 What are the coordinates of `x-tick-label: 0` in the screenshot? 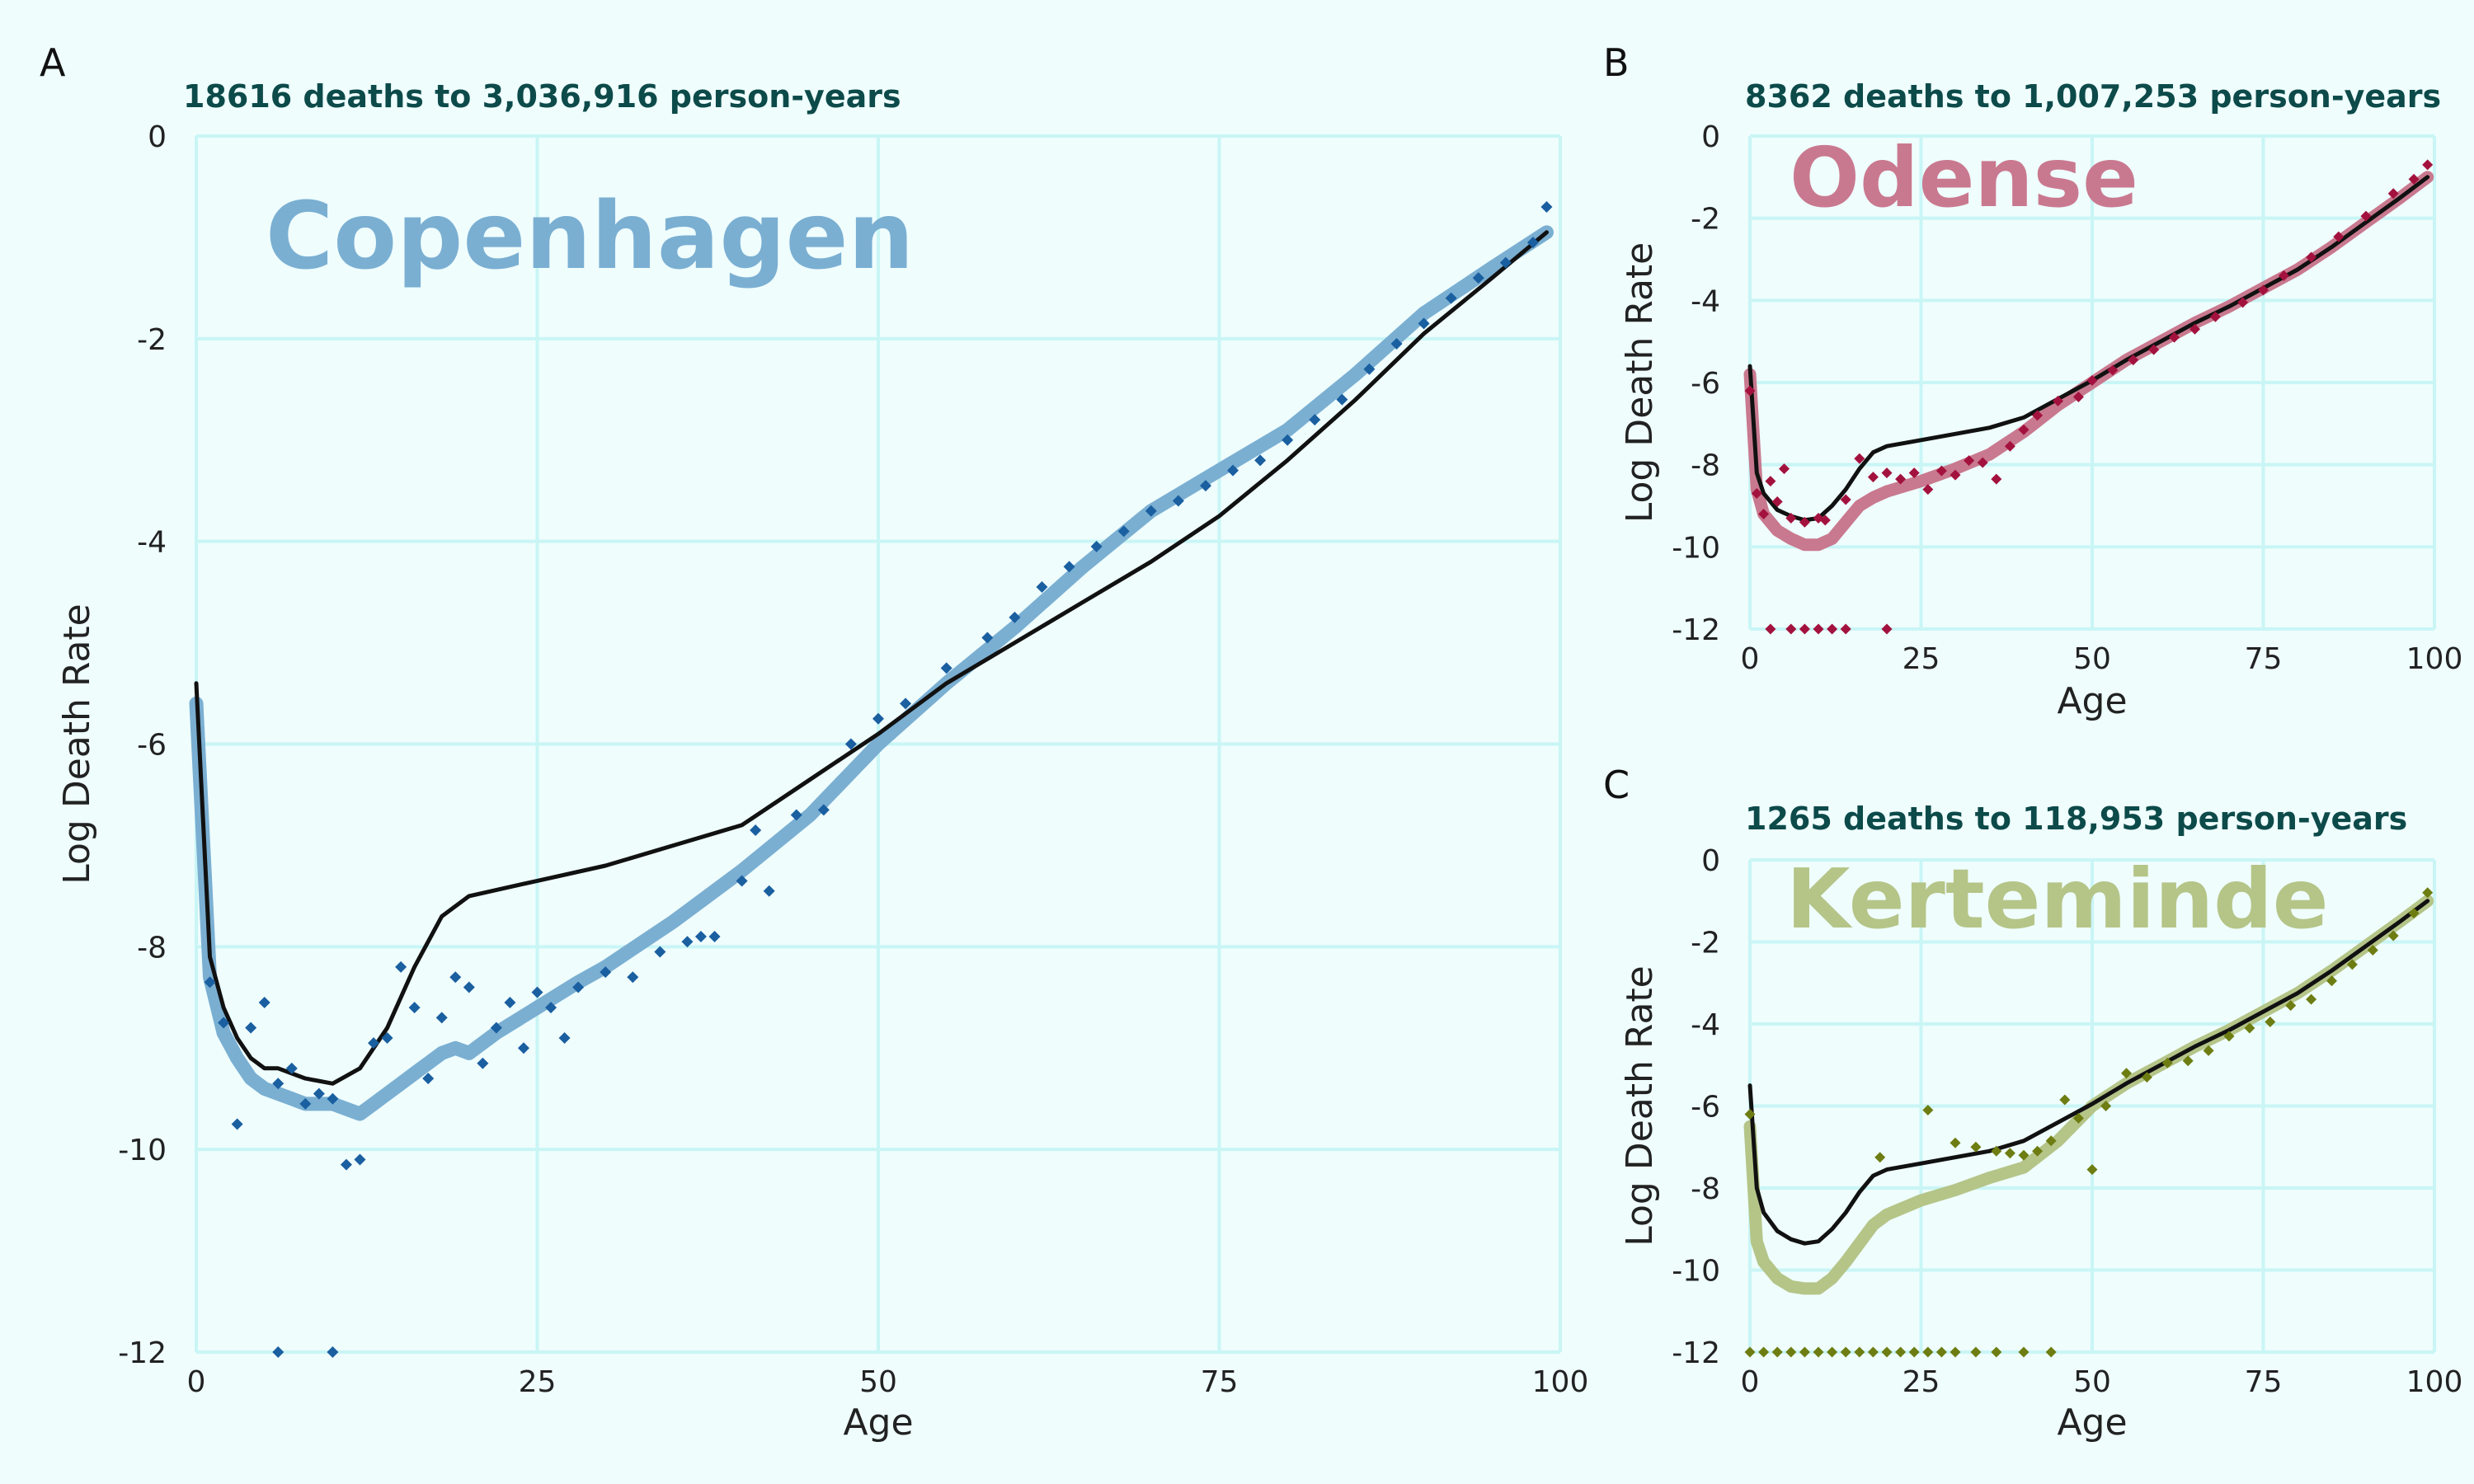 It's located at (196, 1382).